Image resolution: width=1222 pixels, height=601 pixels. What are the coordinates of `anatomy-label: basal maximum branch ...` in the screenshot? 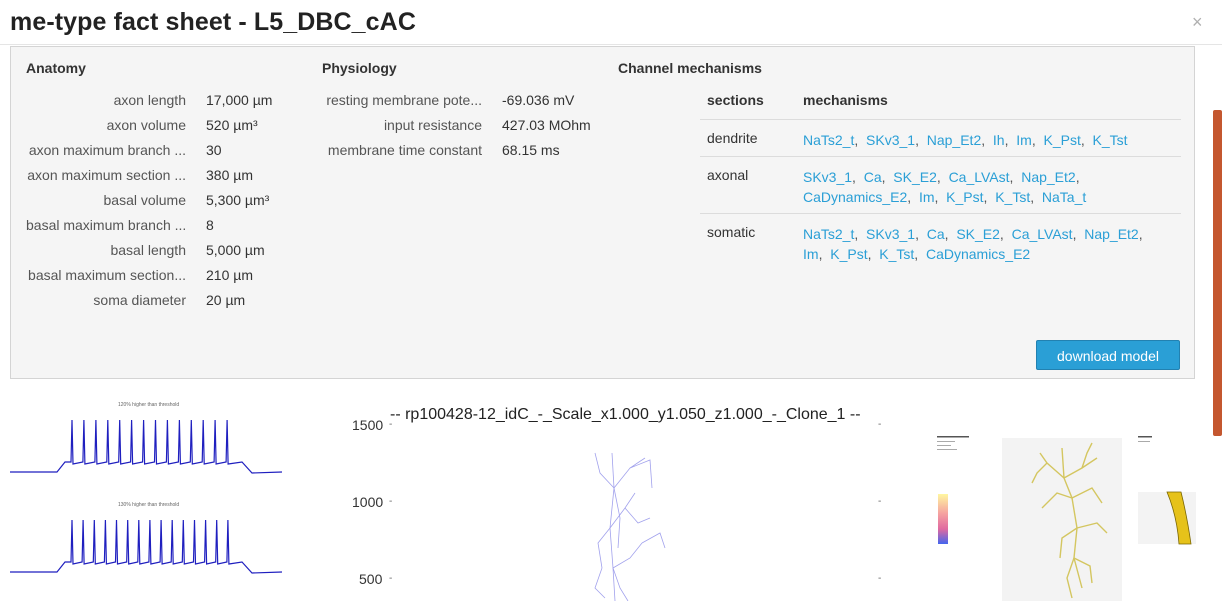 It's located at (106, 225).